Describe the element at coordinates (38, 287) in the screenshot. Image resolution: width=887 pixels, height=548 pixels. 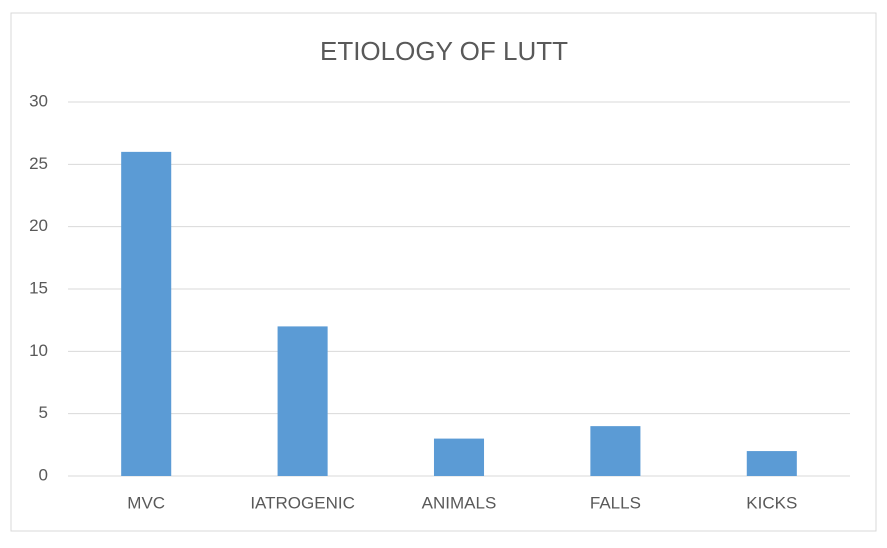
I see `y-tick-label: 15` at that location.